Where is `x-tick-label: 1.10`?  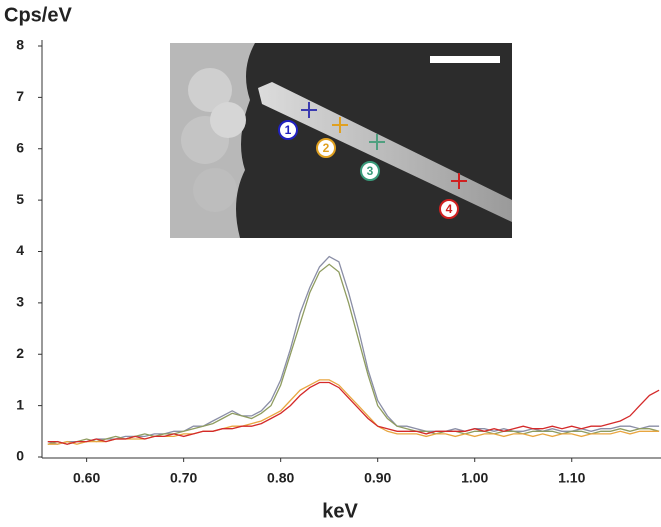 x-tick-label: 1.10 is located at coordinates (571, 478).